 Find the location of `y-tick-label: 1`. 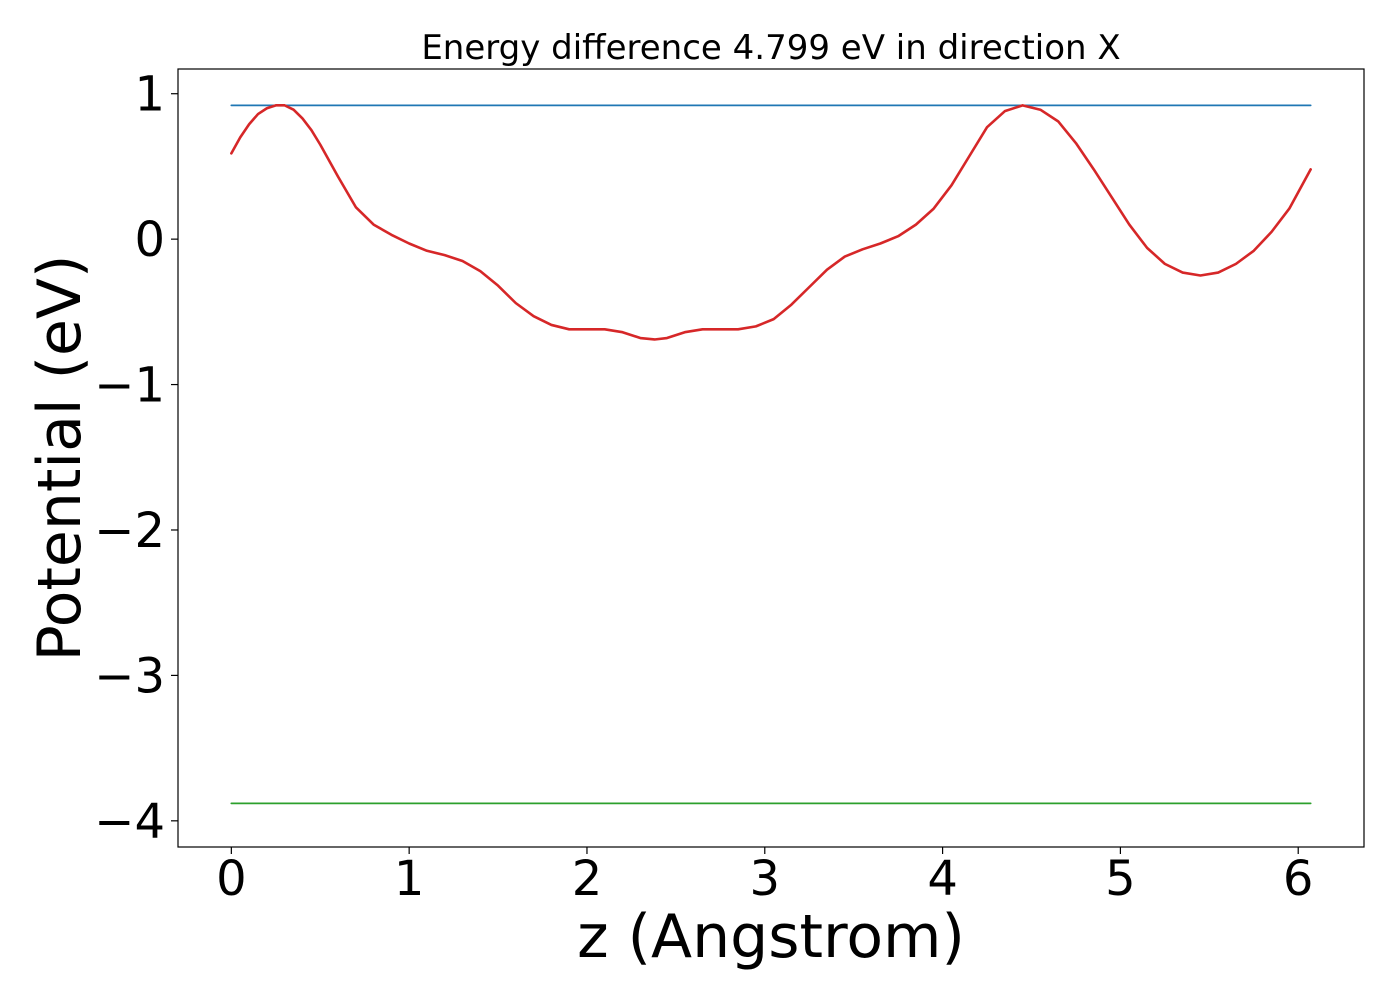

y-tick-label: 1 is located at coordinates (149, 95).